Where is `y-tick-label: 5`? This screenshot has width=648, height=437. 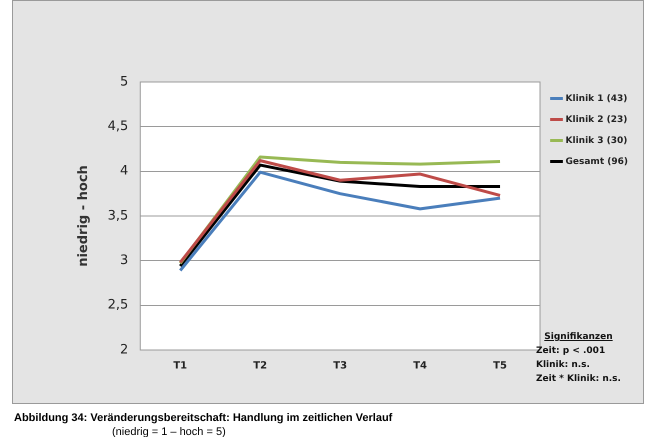
y-tick-label: 5 is located at coordinates (124, 82).